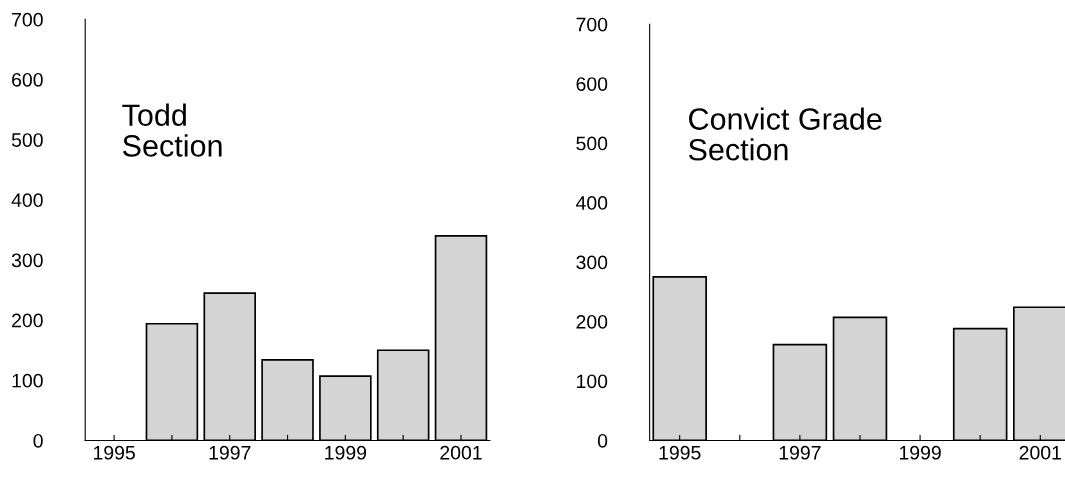 The width and height of the screenshot is (1065, 484). I want to click on text: Todd Section, so click(172, 130).